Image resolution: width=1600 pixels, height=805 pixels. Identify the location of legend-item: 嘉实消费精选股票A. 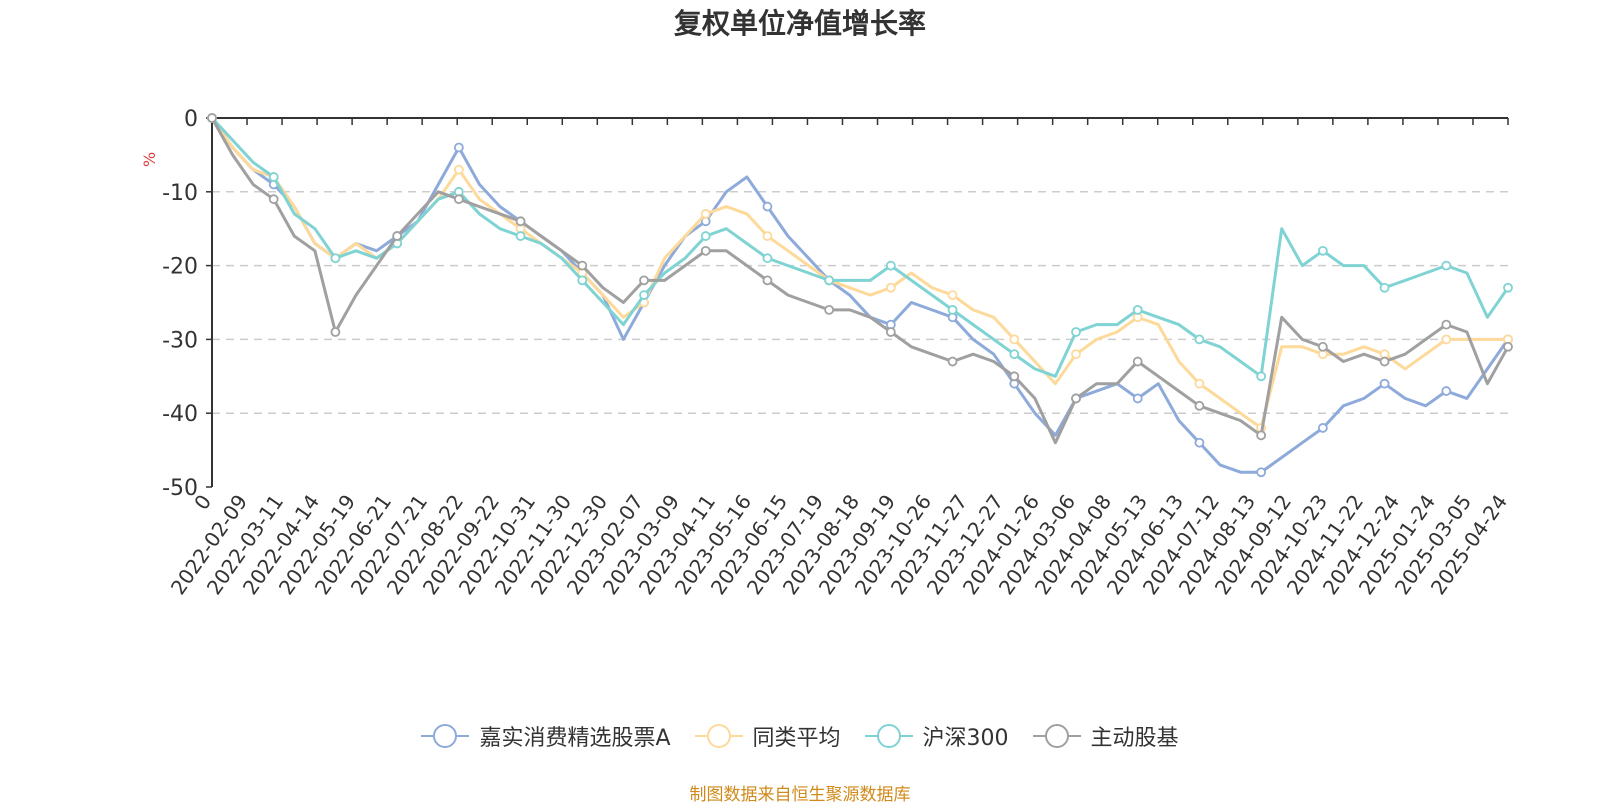
(546, 736).